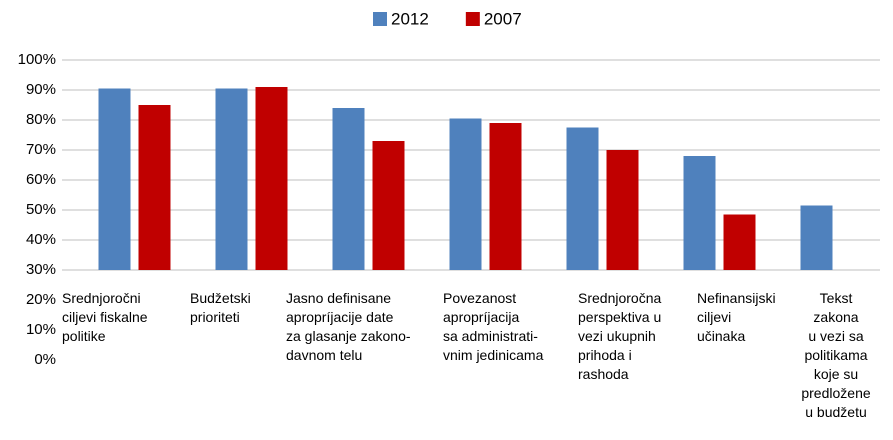 The width and height of the screenshot is (893, 440). What do you see at coordinates (220, 307) in the screenshot?
I see `x-tick-label: Budžetski prioriteti` at bounding box center [220, 307].